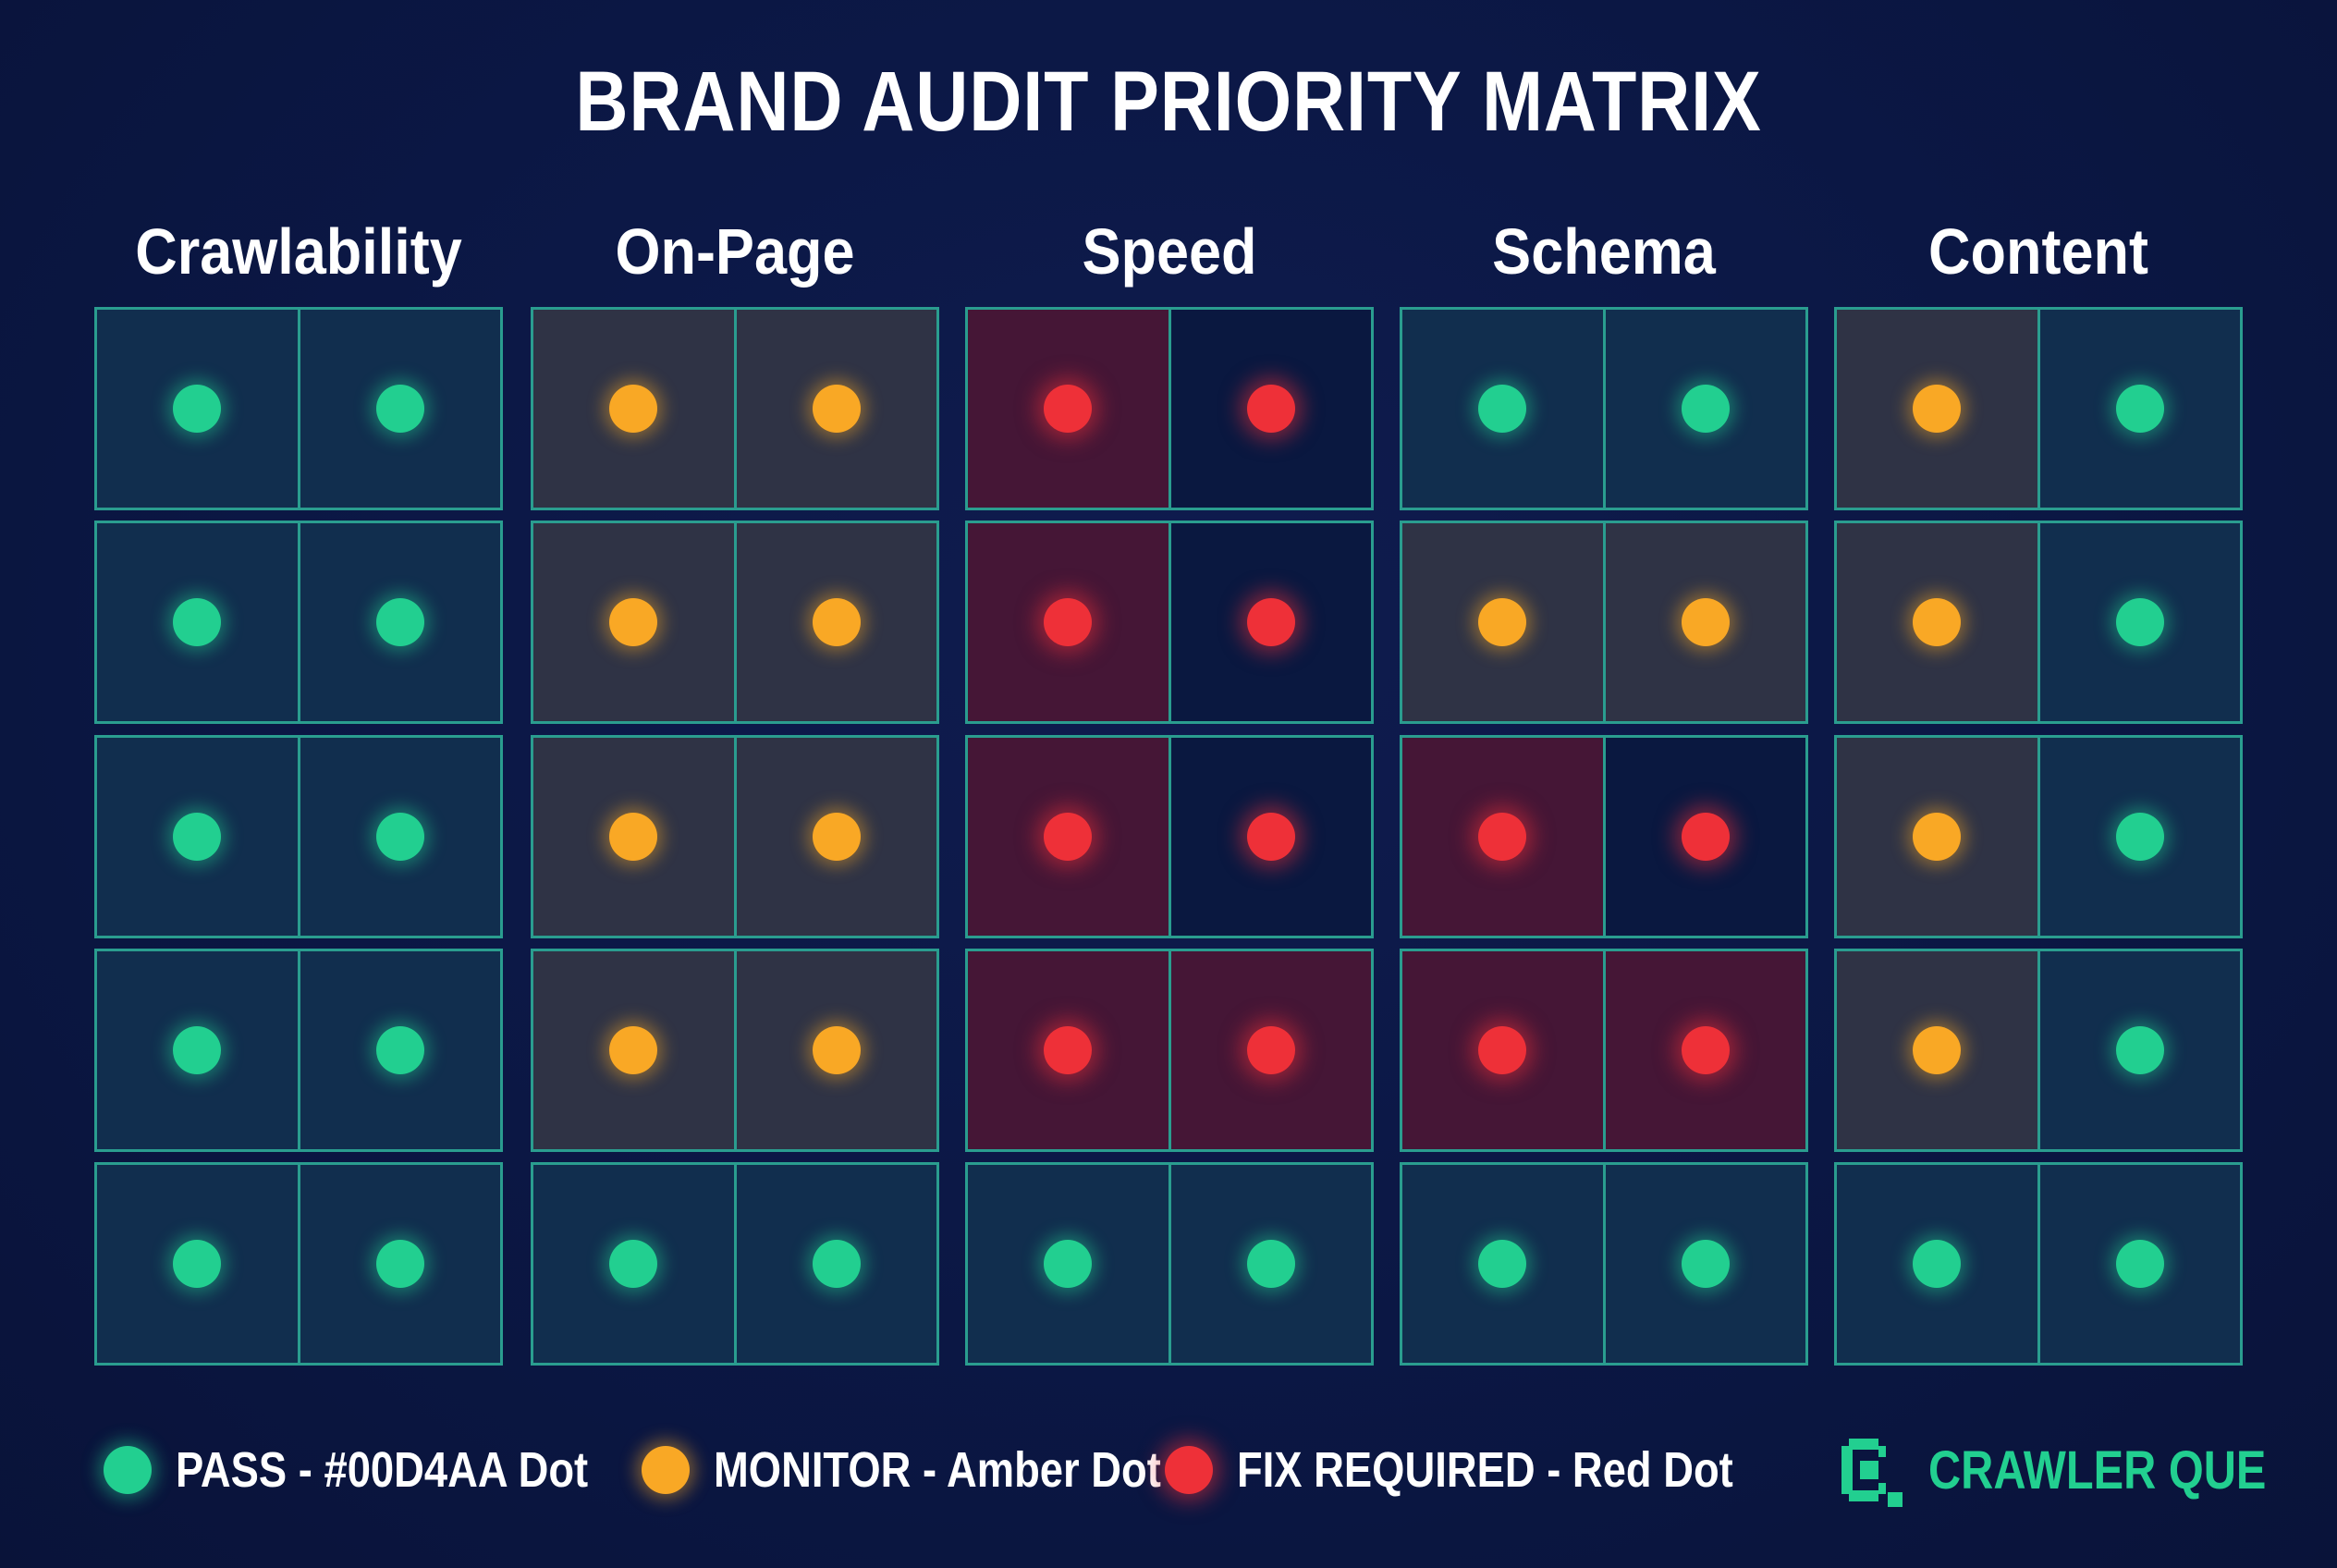  Describe the element at coordinates (382, 1470) in the screenshot. I see `legend-pass-label: PASS - #00D4AA Dot` at that location.